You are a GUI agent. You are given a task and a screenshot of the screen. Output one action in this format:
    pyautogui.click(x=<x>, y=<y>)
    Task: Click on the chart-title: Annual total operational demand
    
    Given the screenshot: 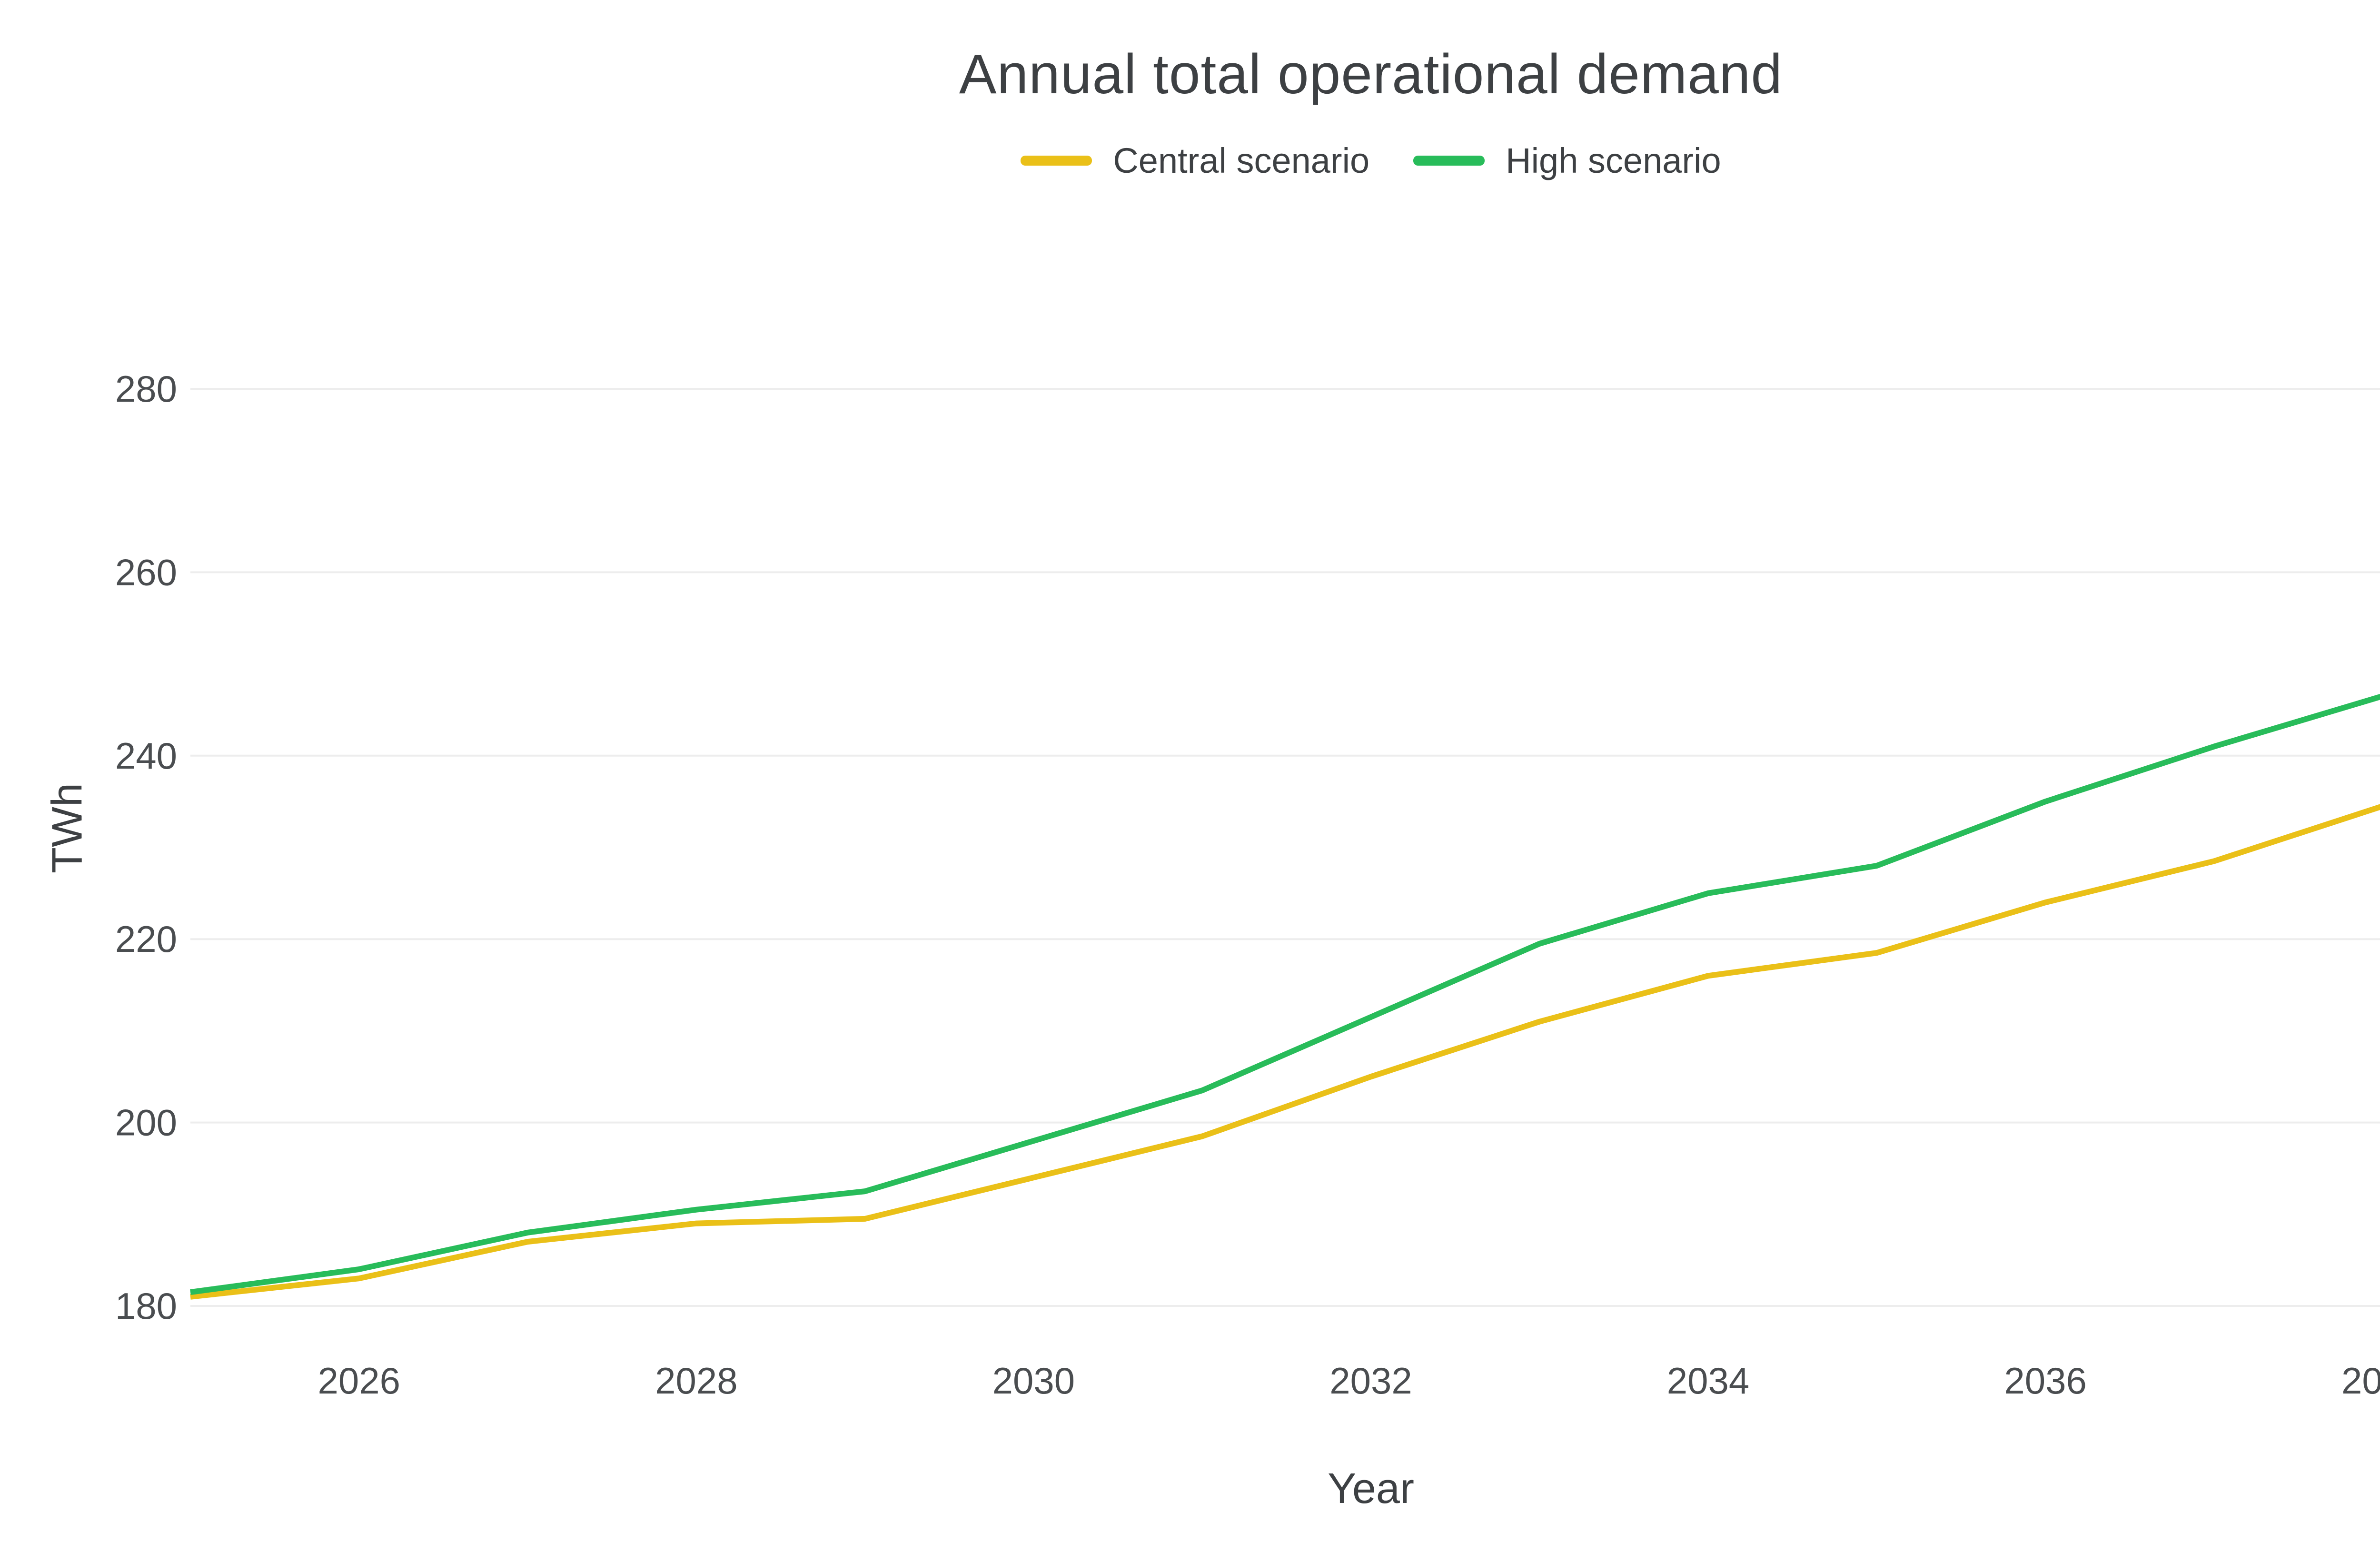 What is the action you would take?
    pyautogui.click(x=1371, y=74)
    